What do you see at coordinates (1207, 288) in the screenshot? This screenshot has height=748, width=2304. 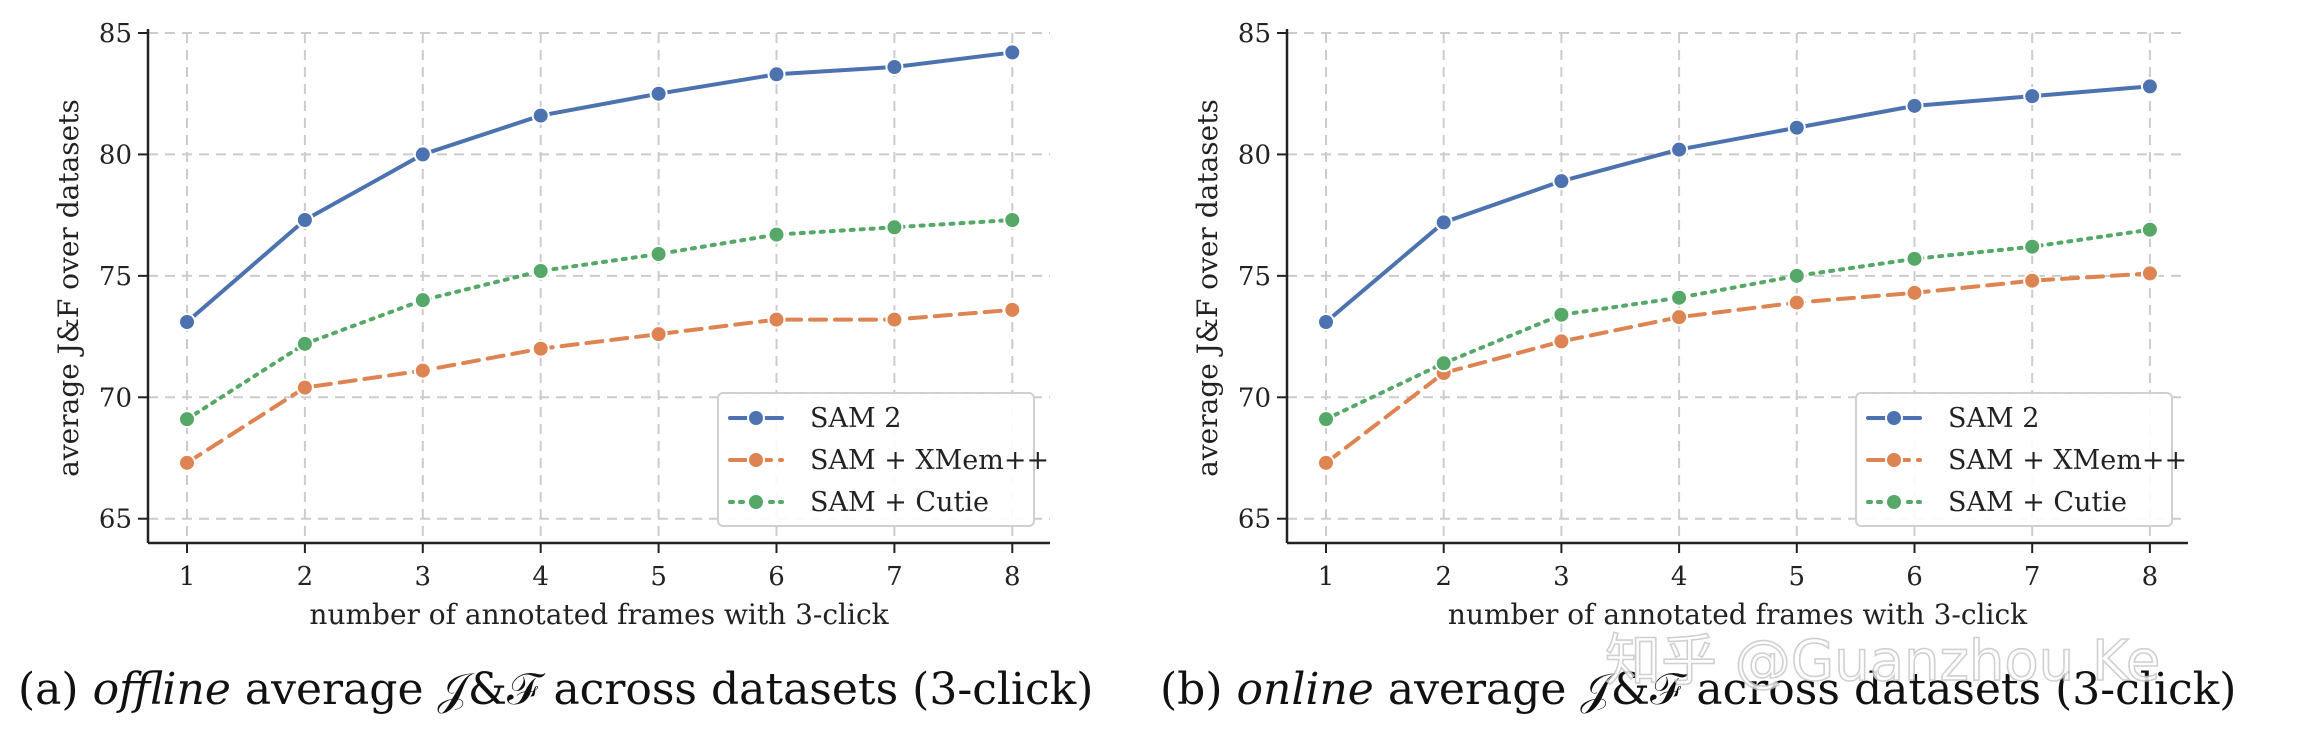 I see `y-axis-label: average J&F over datasets` at bounding box center [1207, 288].